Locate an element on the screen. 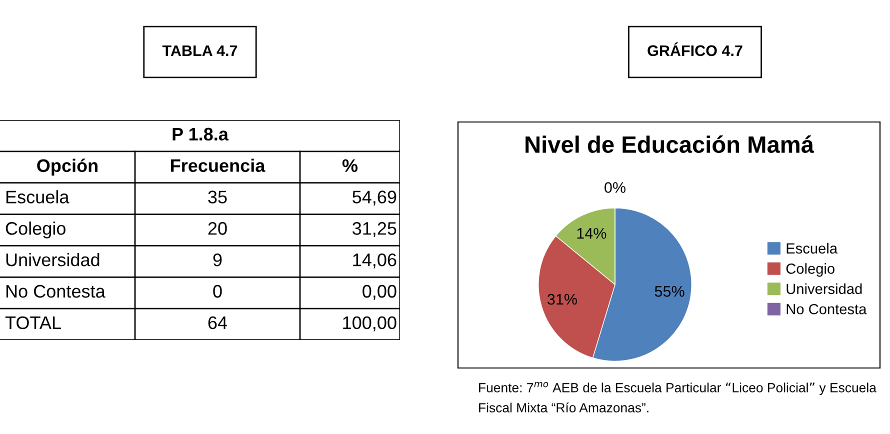  text: 54,69 is located at coordinates (374, 198).